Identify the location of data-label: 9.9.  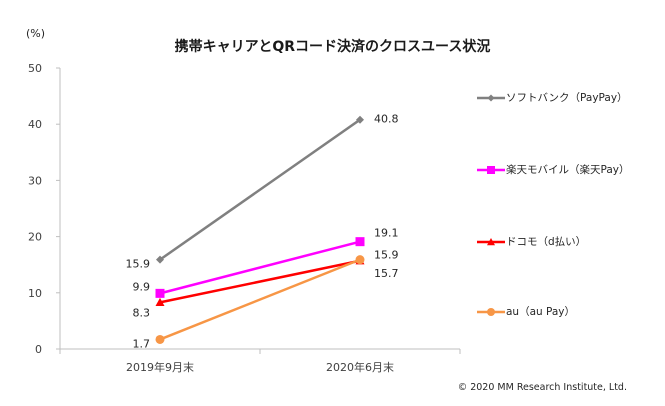
(142, 286).